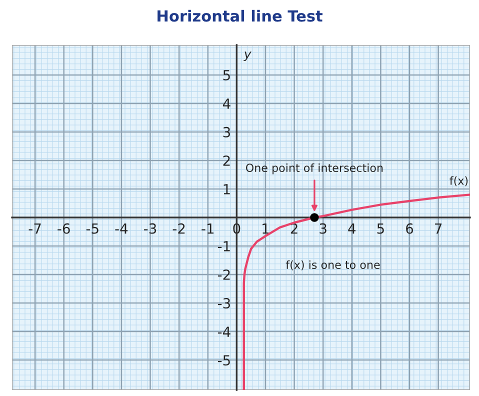 The height and width of the screenshot is (396, 479). Describe the element at coordinates (352, 228) in the screenshot. I see `x-tick-label: 4` at that location.